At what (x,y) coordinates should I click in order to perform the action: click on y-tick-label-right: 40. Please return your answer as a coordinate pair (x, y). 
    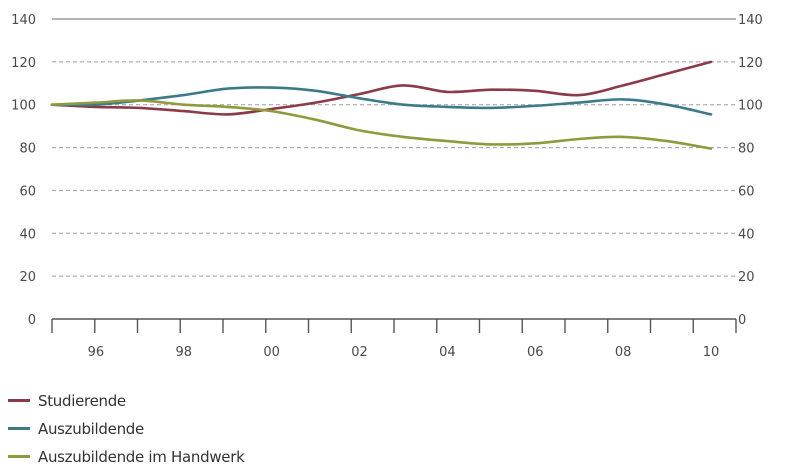
    Looking at the image, I should click on (746, 234).